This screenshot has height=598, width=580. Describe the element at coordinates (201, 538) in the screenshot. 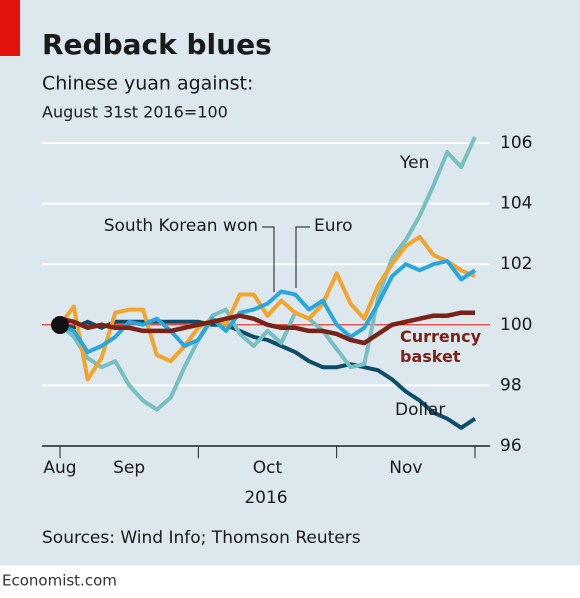

I see `source: Sources: Wind Info; Thomson Reuters` at that location.